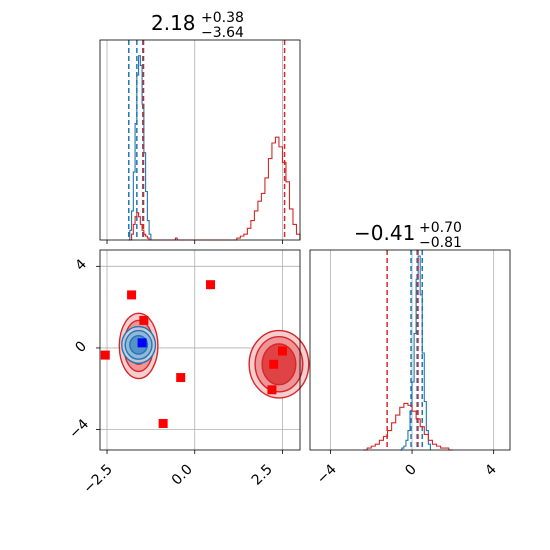 This screenshot has width=550, height=550. I want to click on scatter-xtick-labels: −2.5 0.0 2.5, so click(177, 479).